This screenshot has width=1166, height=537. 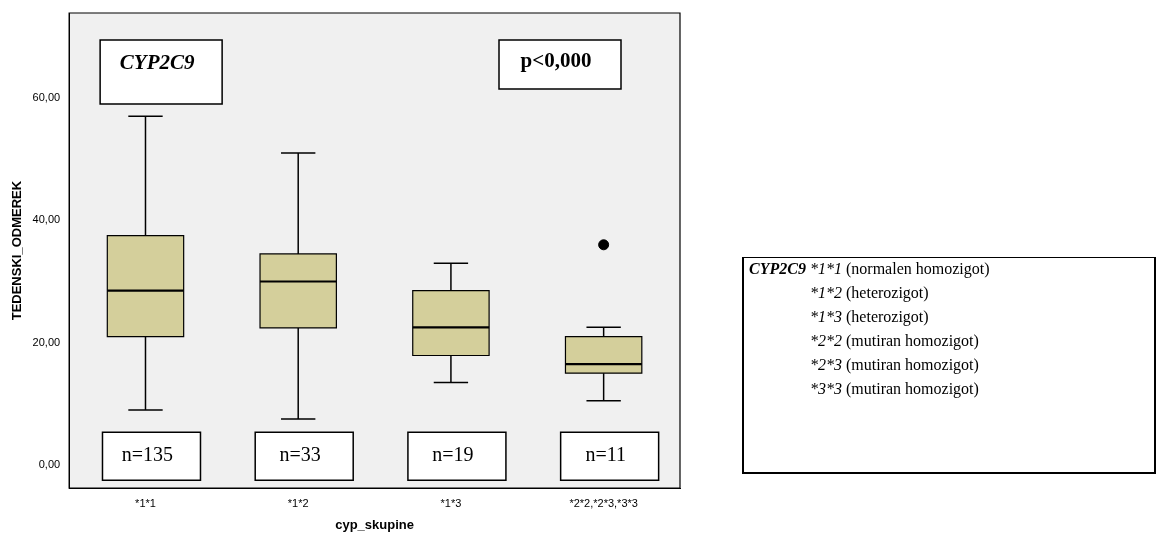 What do you see at coordinates (894, 341) in the screenshot?
I see `text: *2*2 (mutiran homozigot)` at bounding box center [894, 341].